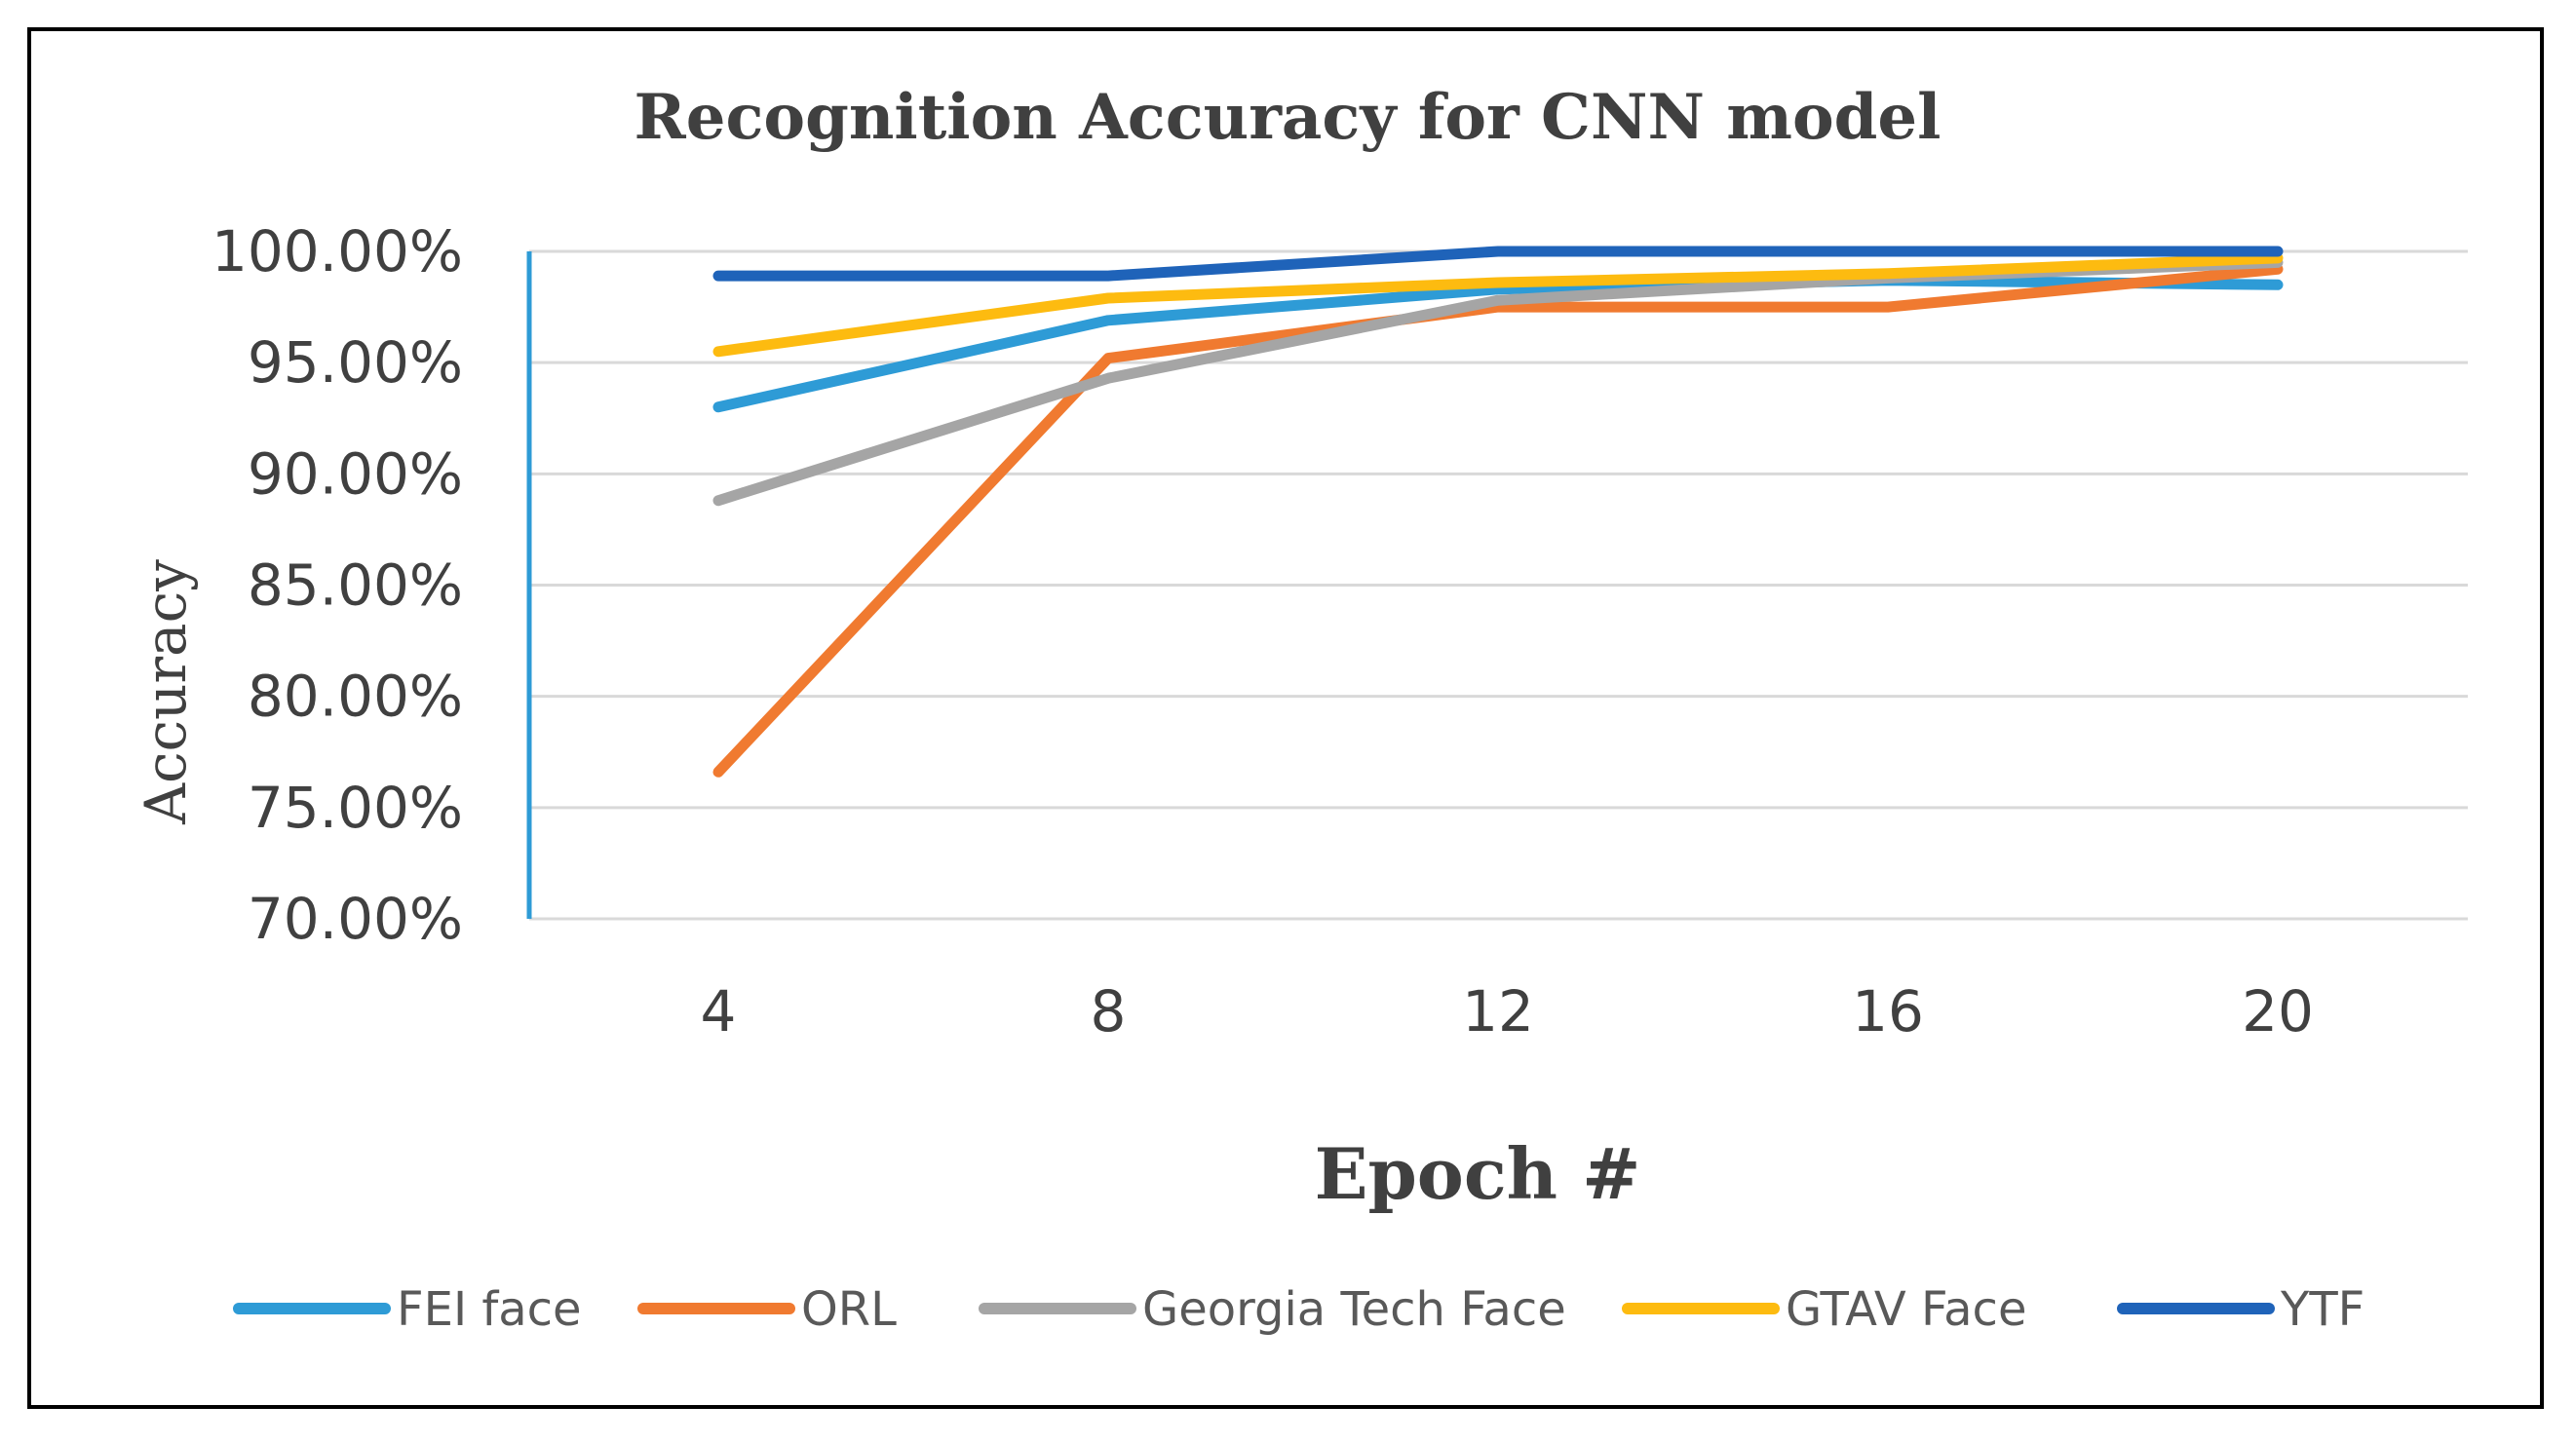  Describe the element at coordinates (1888, 1012) in the screenshot. I see `x-tick-label: 16` at that location.